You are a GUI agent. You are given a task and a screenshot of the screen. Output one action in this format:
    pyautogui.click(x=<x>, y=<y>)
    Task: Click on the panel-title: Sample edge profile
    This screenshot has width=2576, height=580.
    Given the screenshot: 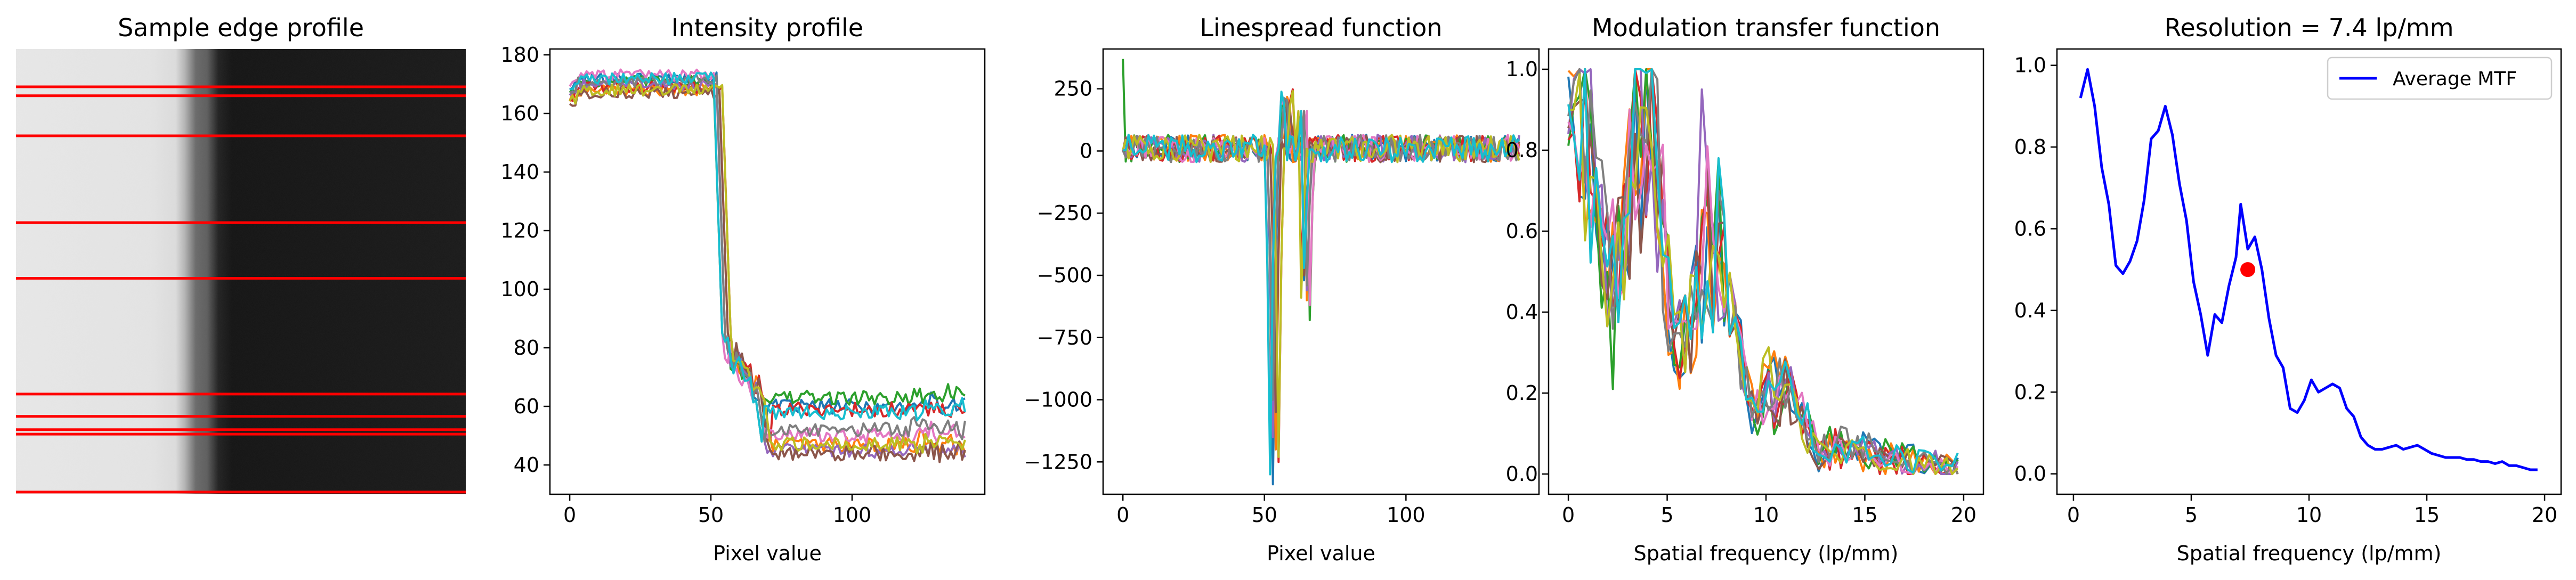 What is the action you would take?
    pyautogui.click(x=241, y=27)
    